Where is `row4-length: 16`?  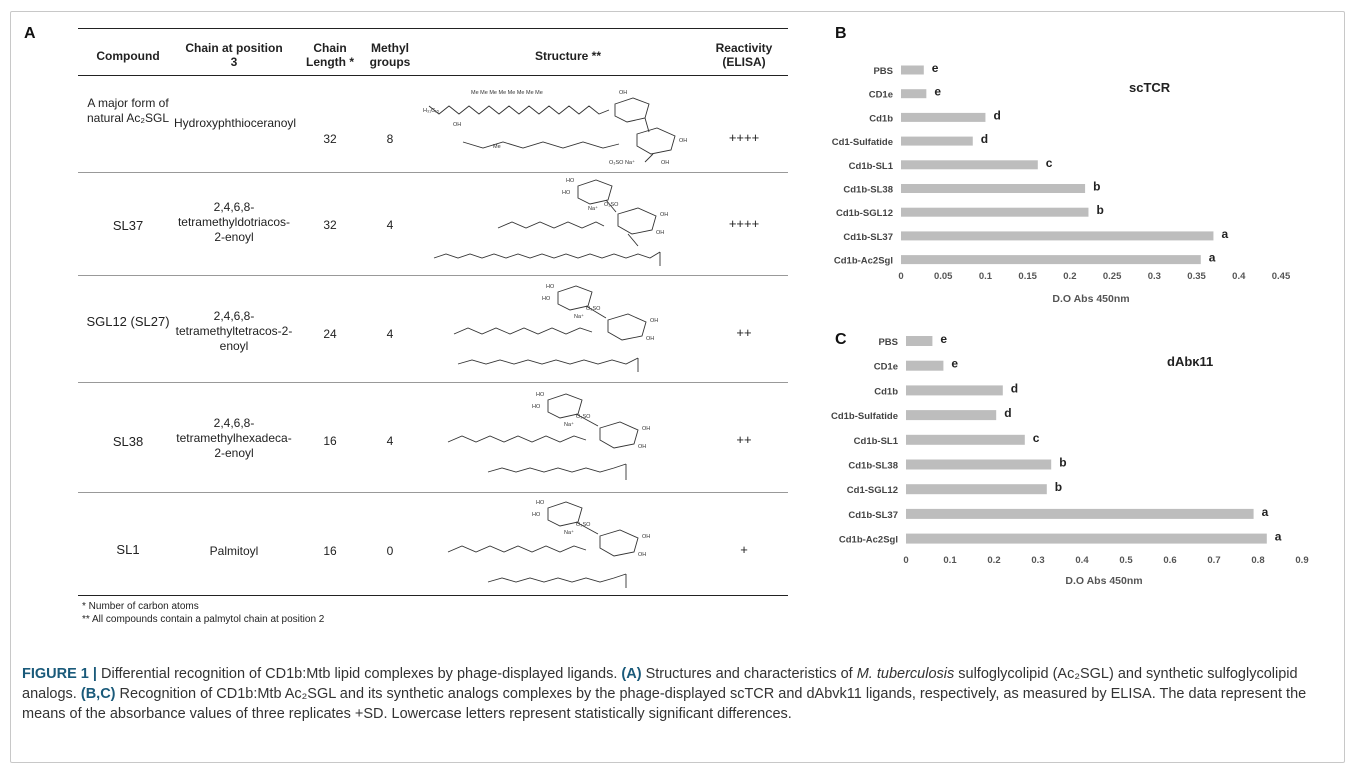
row4-length: 16 is located at coordinates (330, 441).